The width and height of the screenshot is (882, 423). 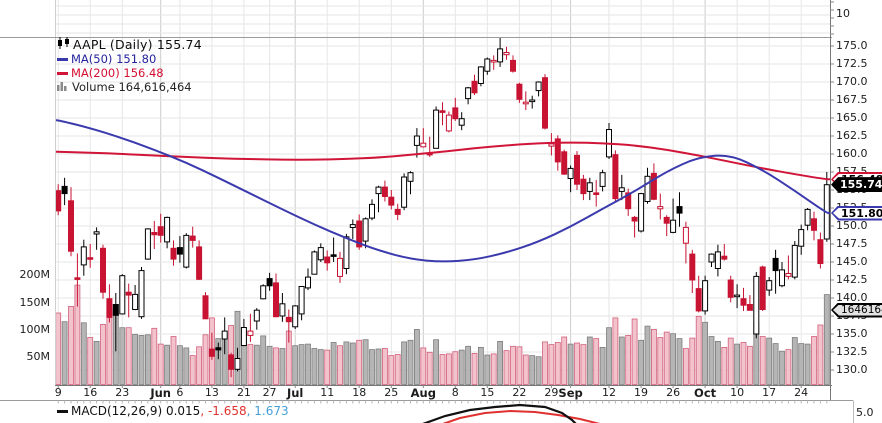 What do you see at coordinates (570, 393) in the screenshot?
I see `date-axis-label: Sep` at bounding box center [570, 393].